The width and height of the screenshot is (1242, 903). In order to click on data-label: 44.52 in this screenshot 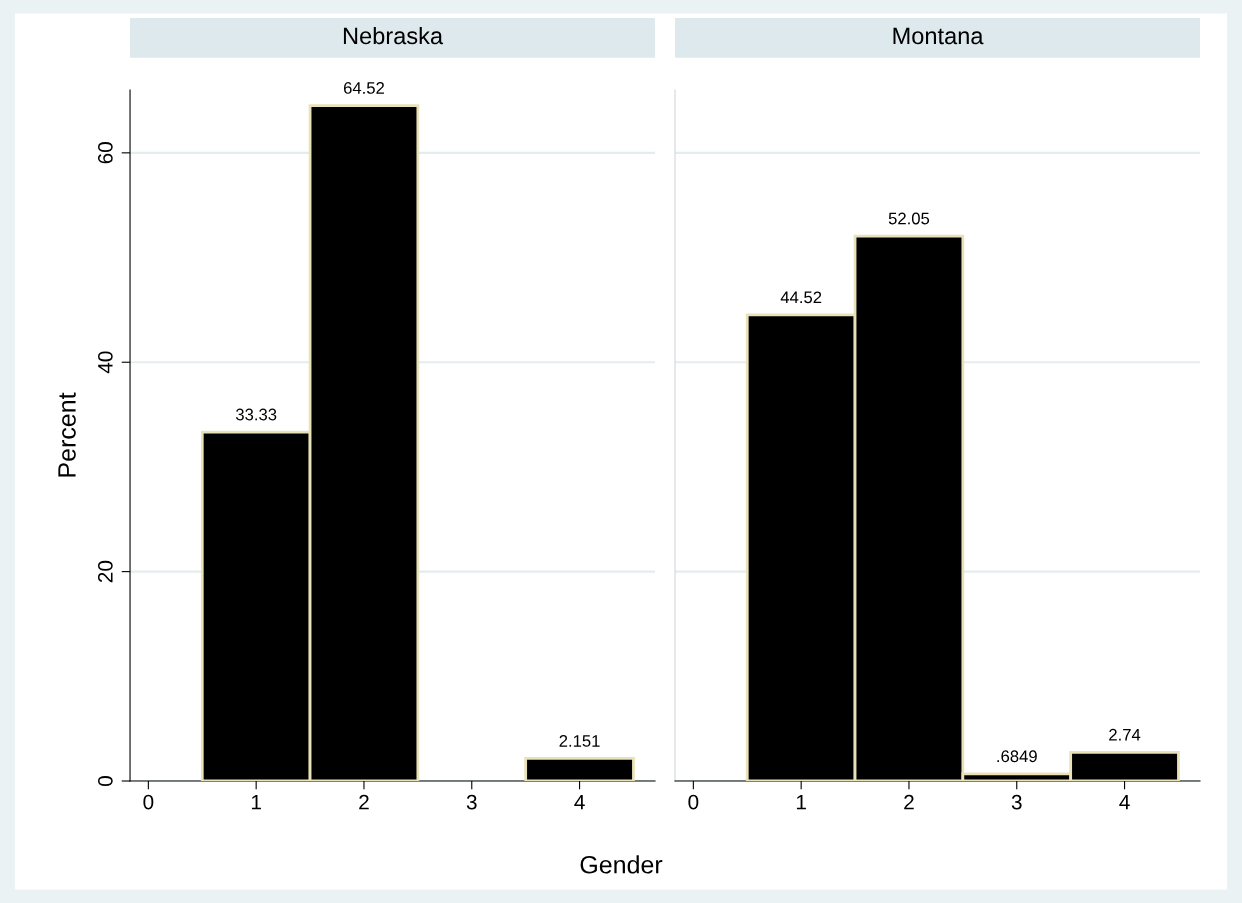, I will do `click(801, 297)`.